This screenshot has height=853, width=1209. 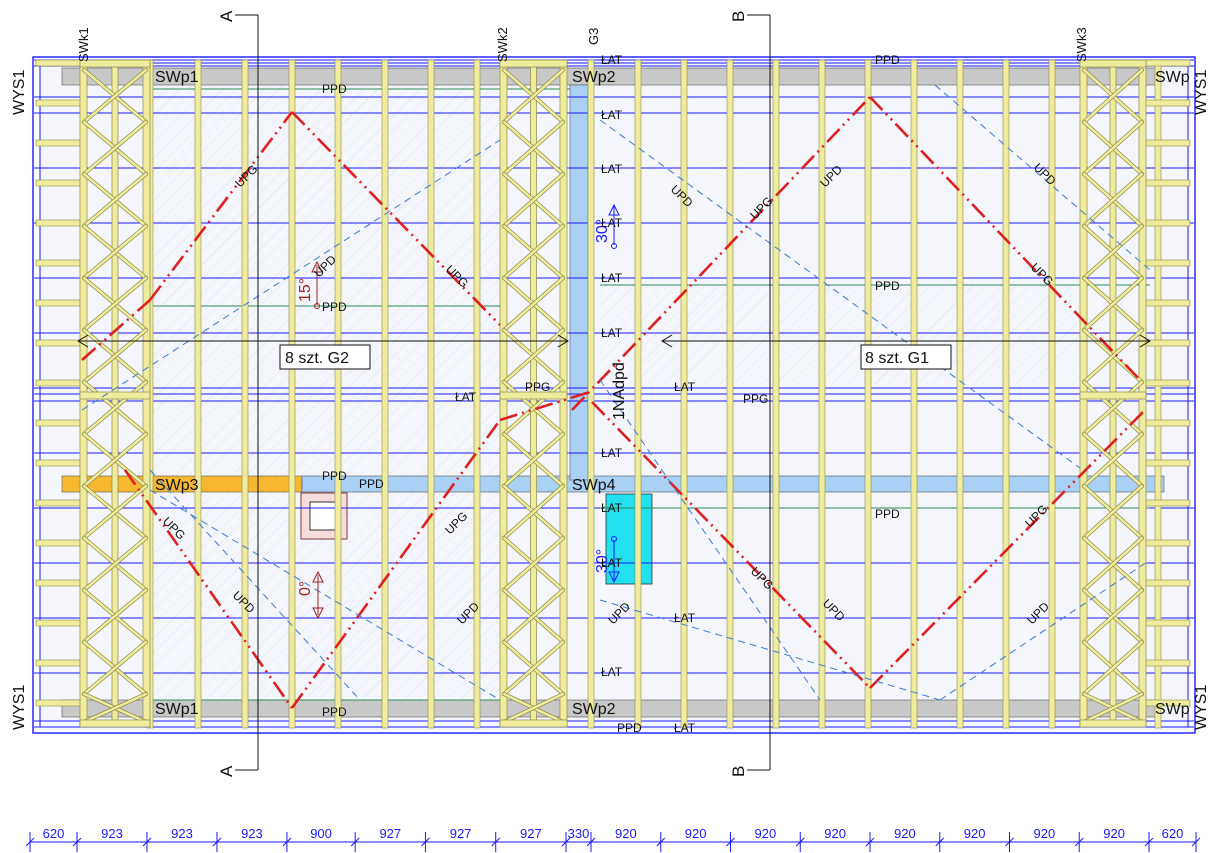 What do you see at coordinates (83, 341) in the screenshot?
I see `arrow-left-g2` at bounding box center [83, 341].